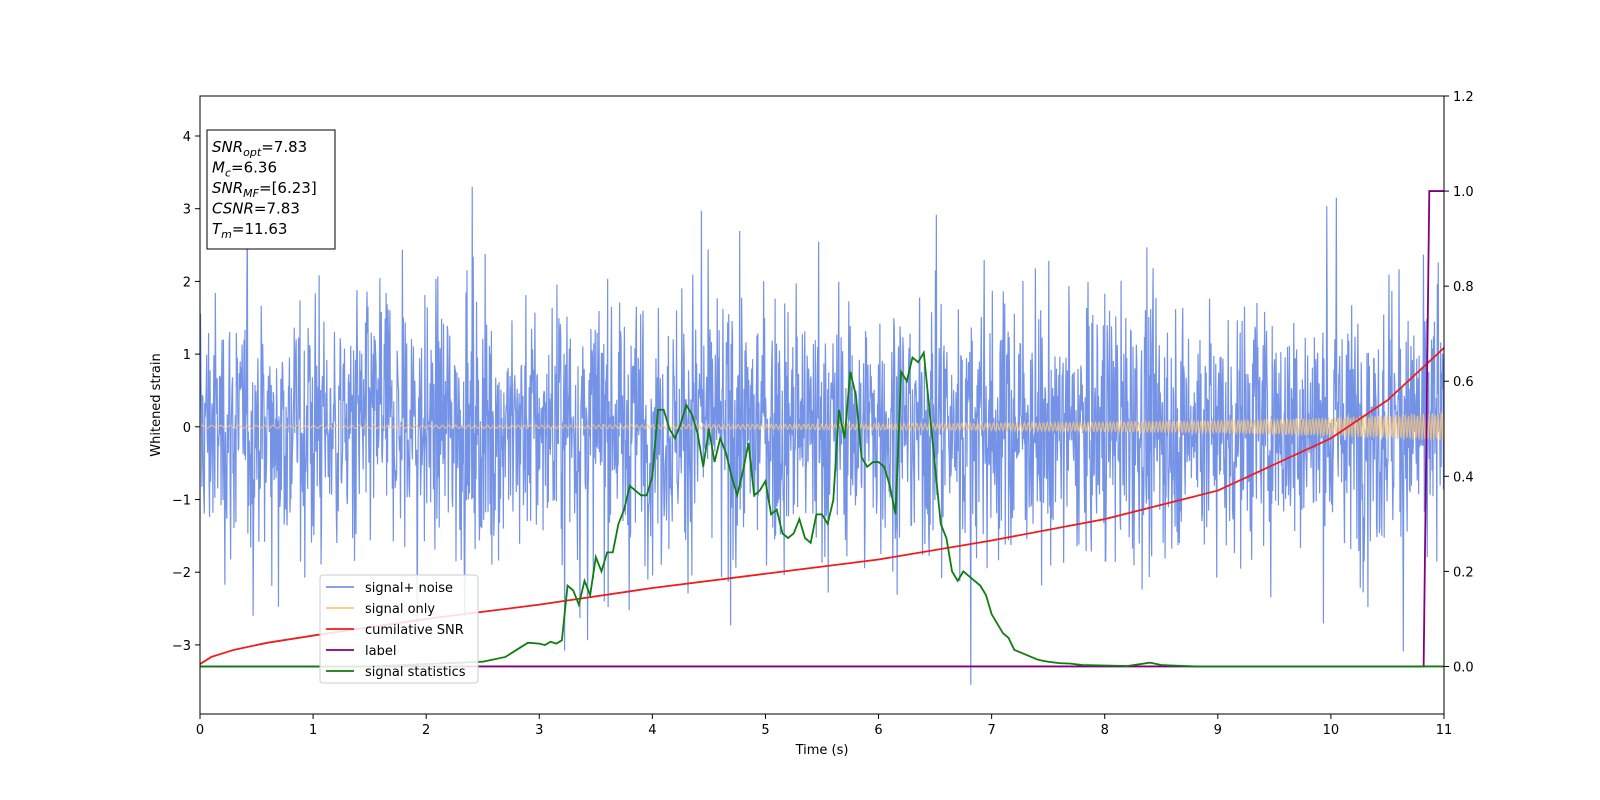 The height and width of the screenshot is (800, 1600). I want to click on series-signal-only, so click(822, 427).